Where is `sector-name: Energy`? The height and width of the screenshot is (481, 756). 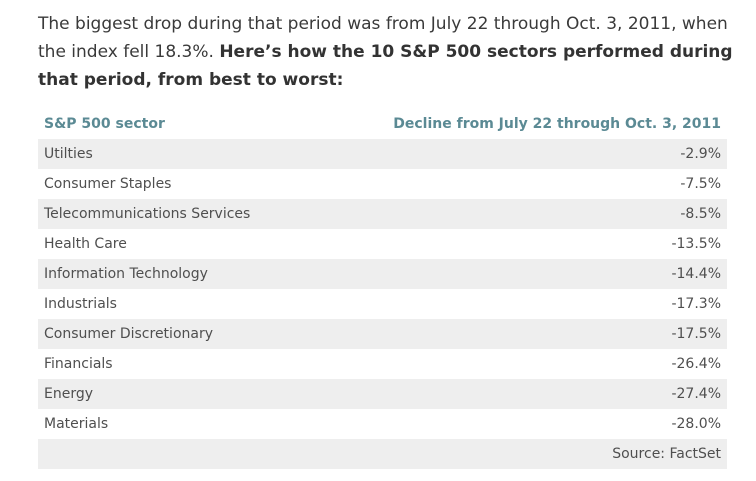
sector-name: Energy is located at coordinates (173, 394).